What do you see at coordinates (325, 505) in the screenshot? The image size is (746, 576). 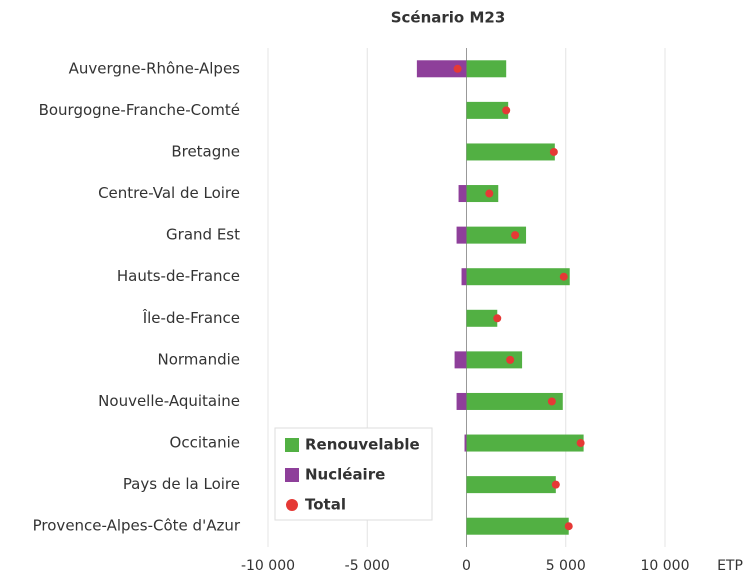 I see `legend-label: Total` at bounding box center [325, 505].